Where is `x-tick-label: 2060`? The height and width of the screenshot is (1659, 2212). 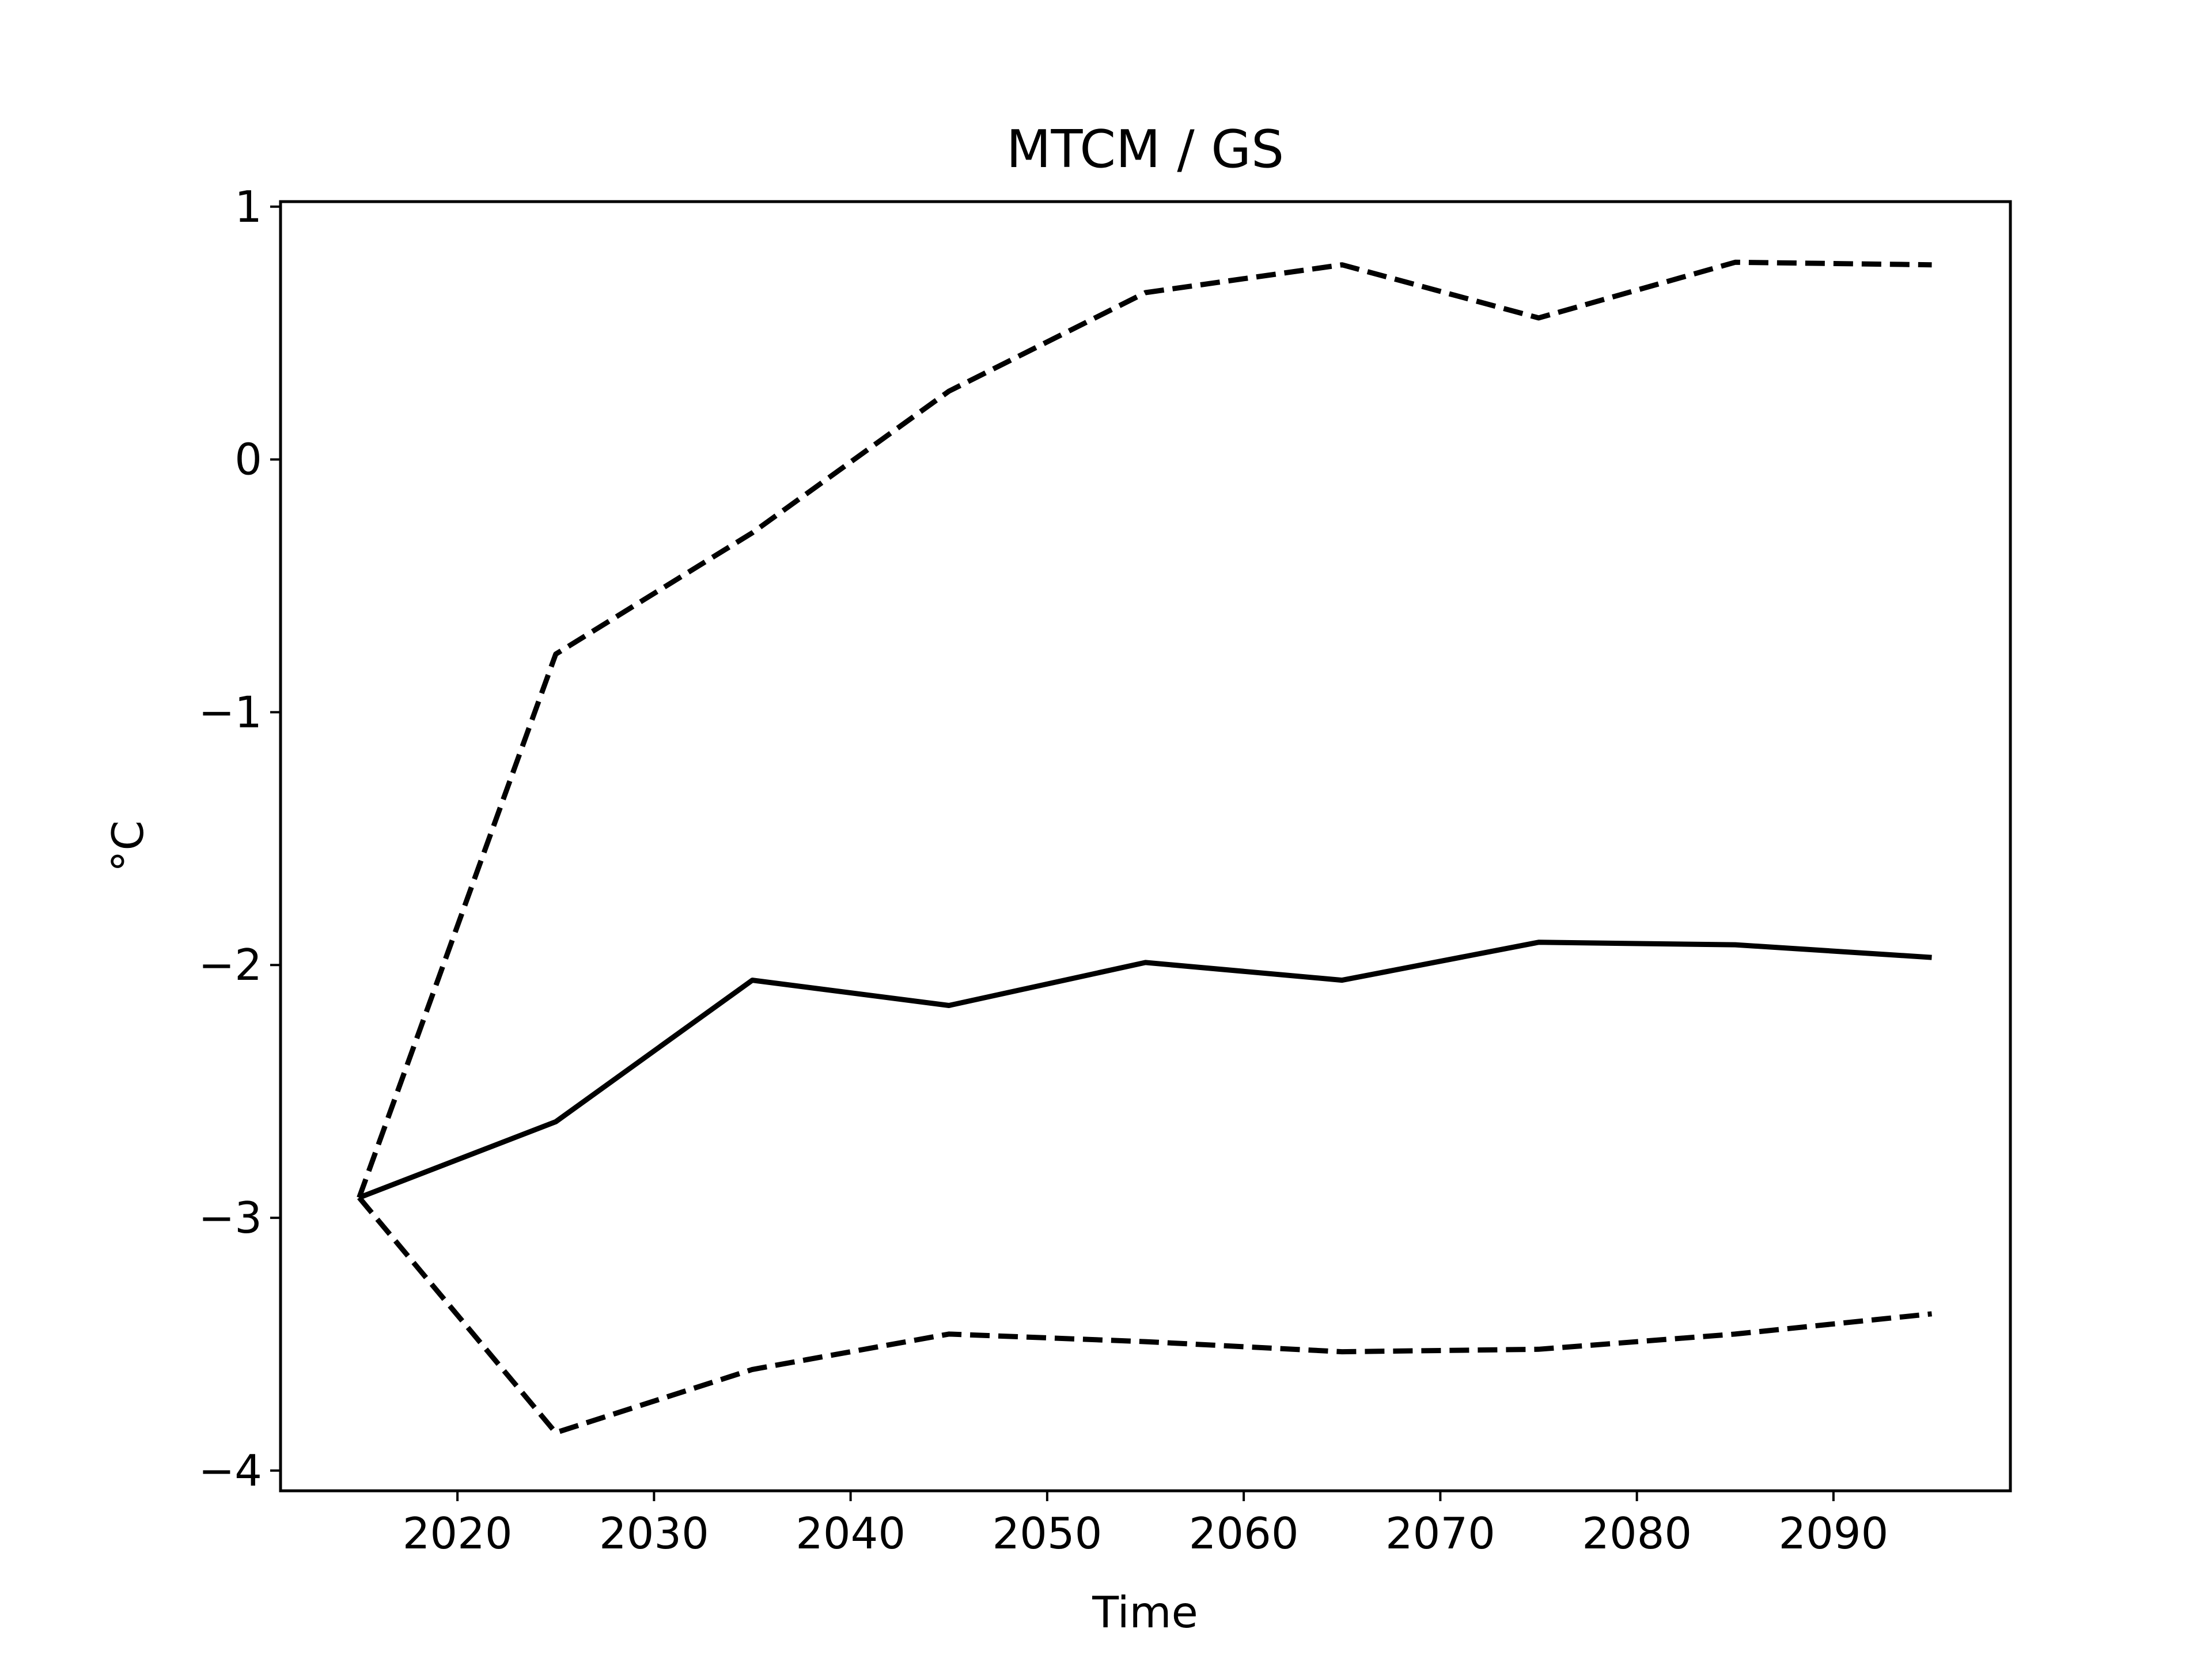 x-tick-label: 2060 is located at coordinates (1244, 1533).